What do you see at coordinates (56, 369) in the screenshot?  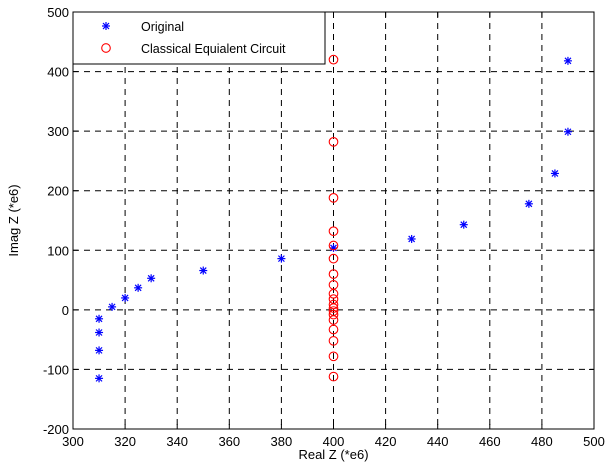 I see `y-tick-label: -100` at bounding box center [56, 369].